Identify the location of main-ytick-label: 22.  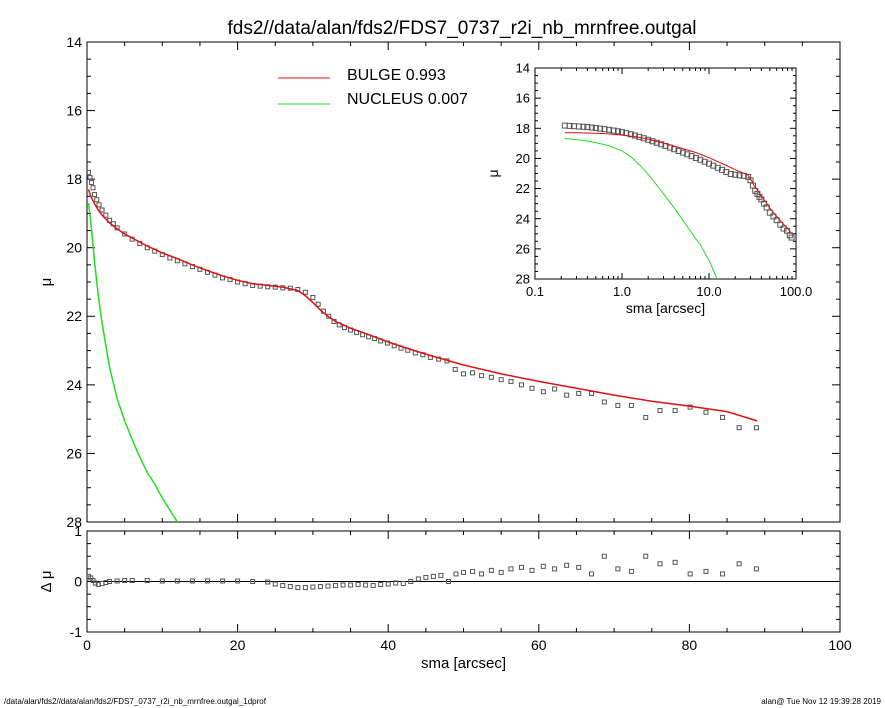
(74, 316).